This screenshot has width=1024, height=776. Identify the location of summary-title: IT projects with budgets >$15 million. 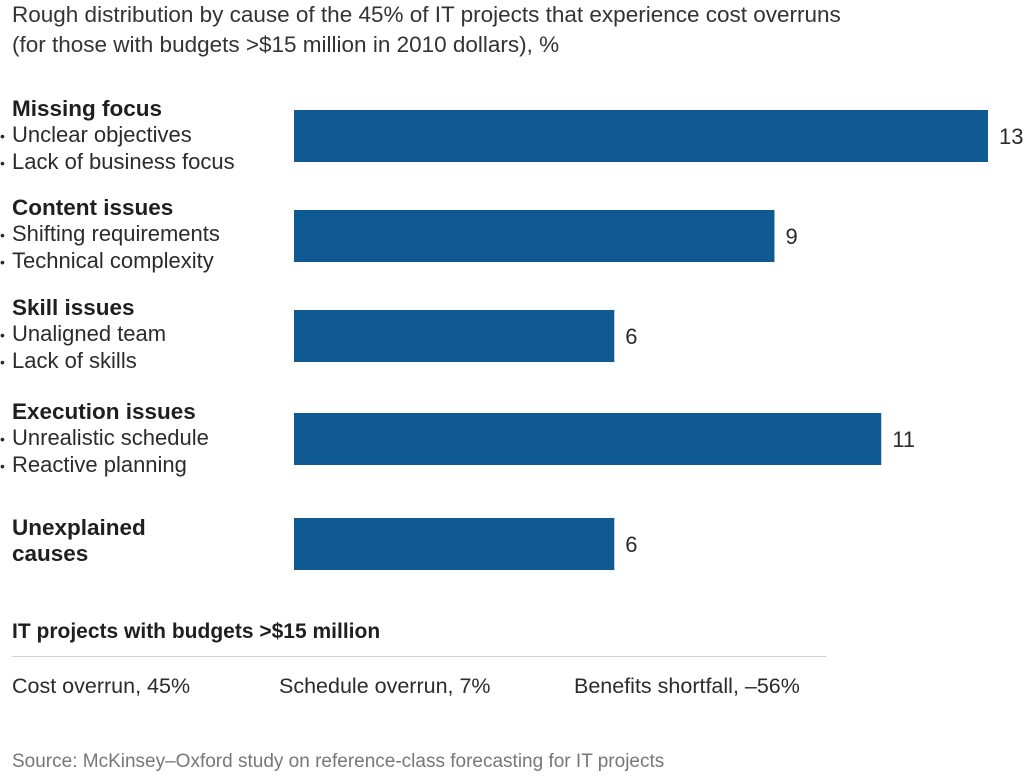
(196, 631).